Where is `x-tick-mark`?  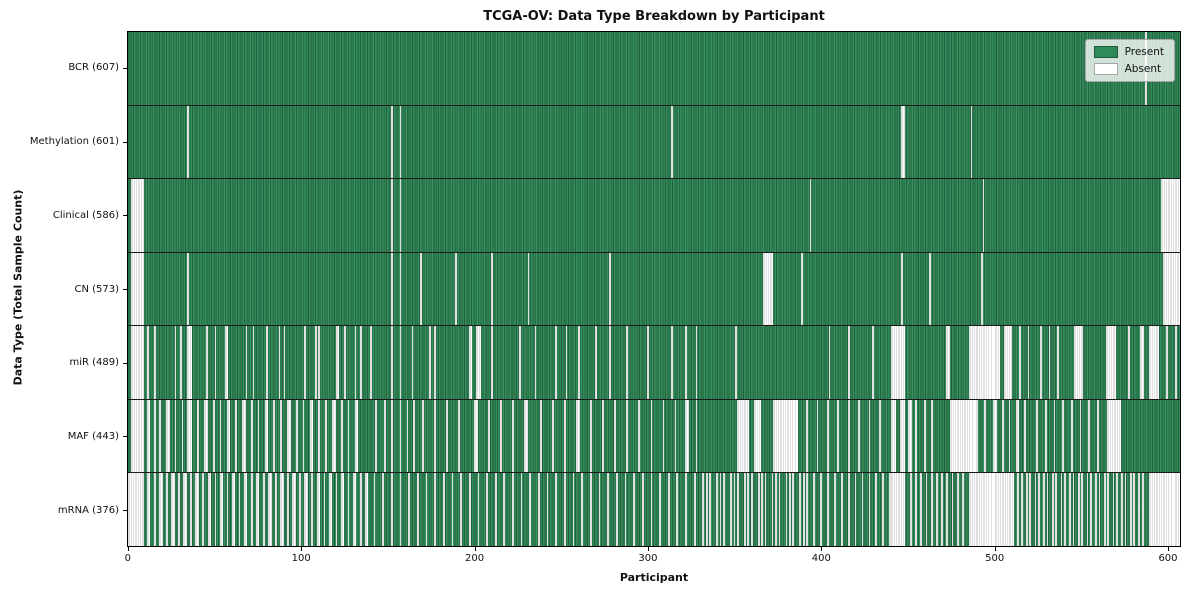
x-tick-mark is located at coordinates (302, 549).